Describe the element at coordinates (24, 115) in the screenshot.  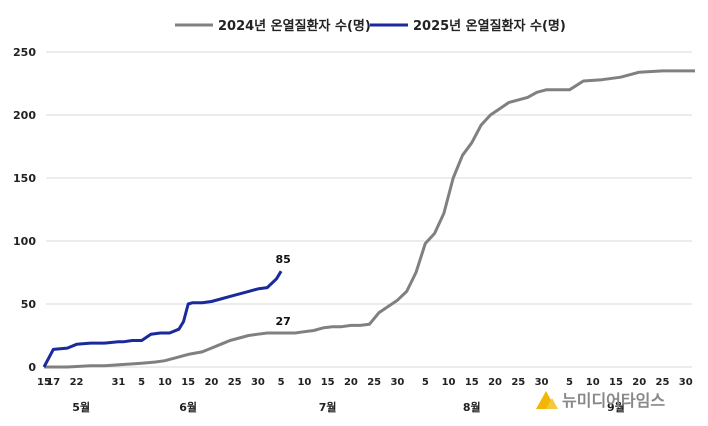
I see `y-tick-label: 200` at that location.